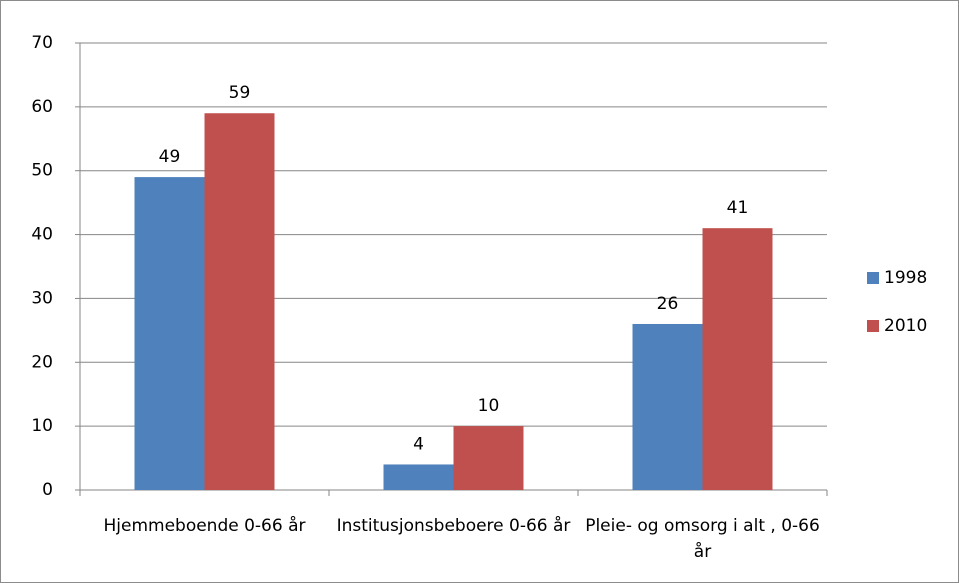 This screenshot has width=959, height=583. I want to click on x-tick-label: Hjemmeboende 0-66 år, so click(204, 526).